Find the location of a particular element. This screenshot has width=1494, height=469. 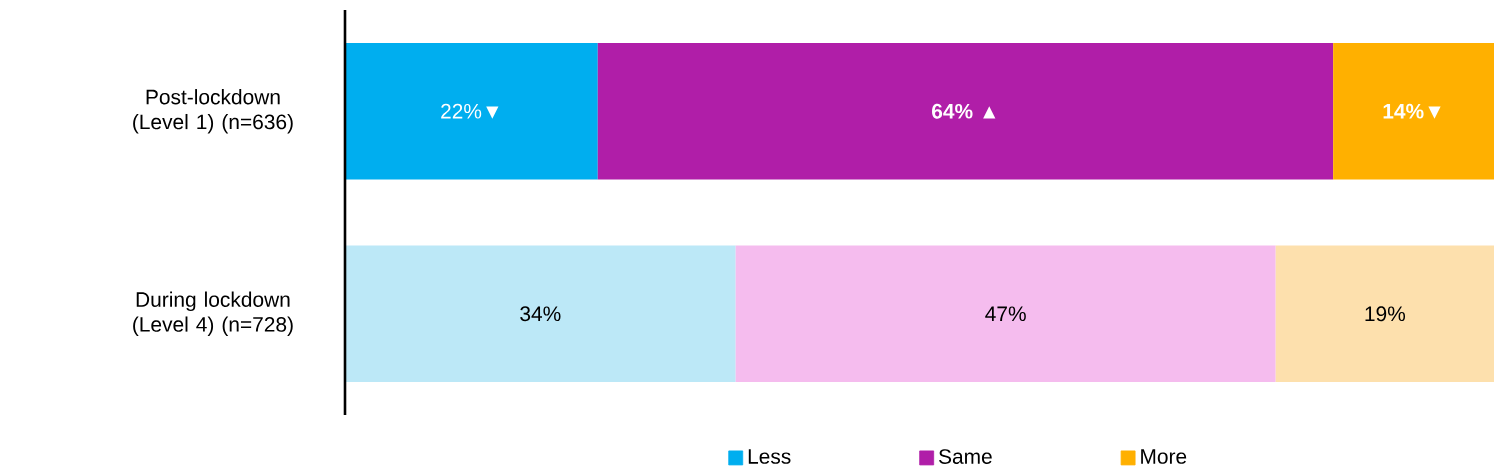

legend-label: More is located at coordinates (1164, 456).